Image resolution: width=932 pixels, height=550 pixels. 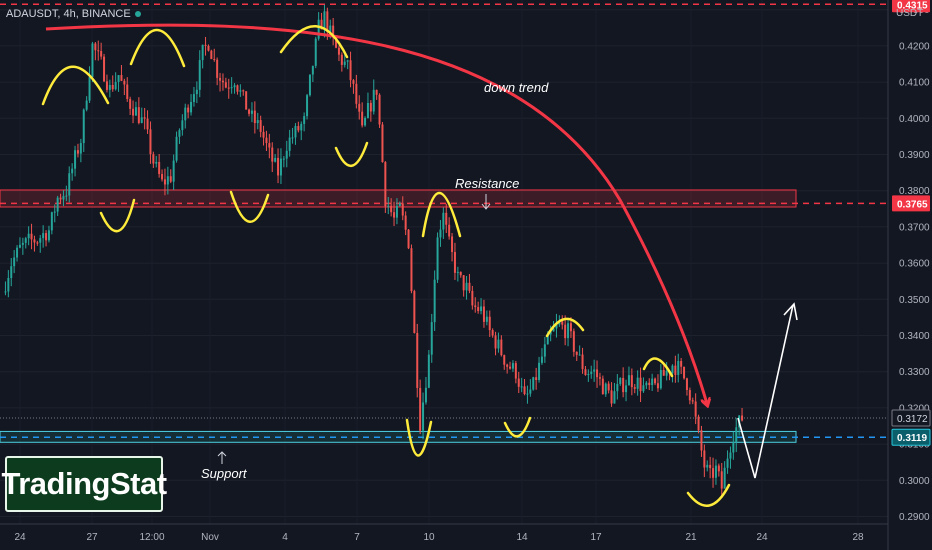 What do you see at coordinates (914, 119) in the screenshot?
I see `price-tick-label: 0.4000` at bounding box center [914, 119].